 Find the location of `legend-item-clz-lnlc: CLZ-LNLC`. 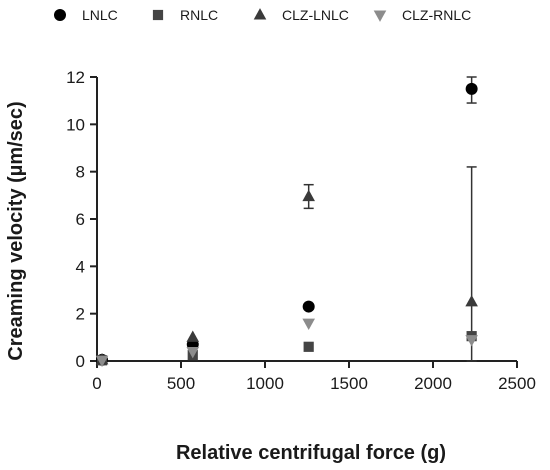

legend-item-clz-lnlc: CLZ-LNLC is located at coordinates (301, 15).